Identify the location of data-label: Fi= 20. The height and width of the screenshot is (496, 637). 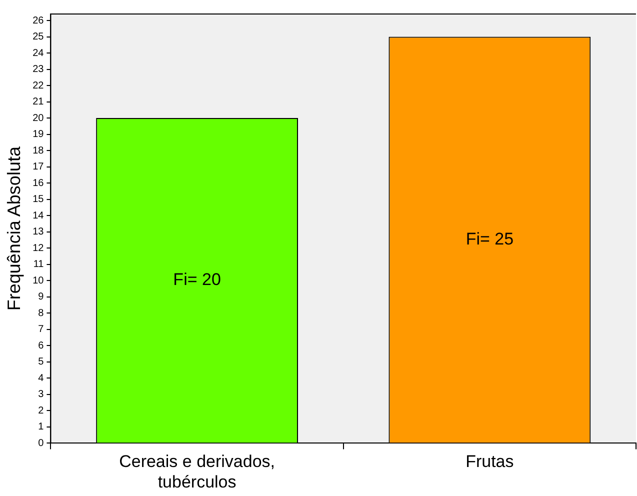
(197, 280).